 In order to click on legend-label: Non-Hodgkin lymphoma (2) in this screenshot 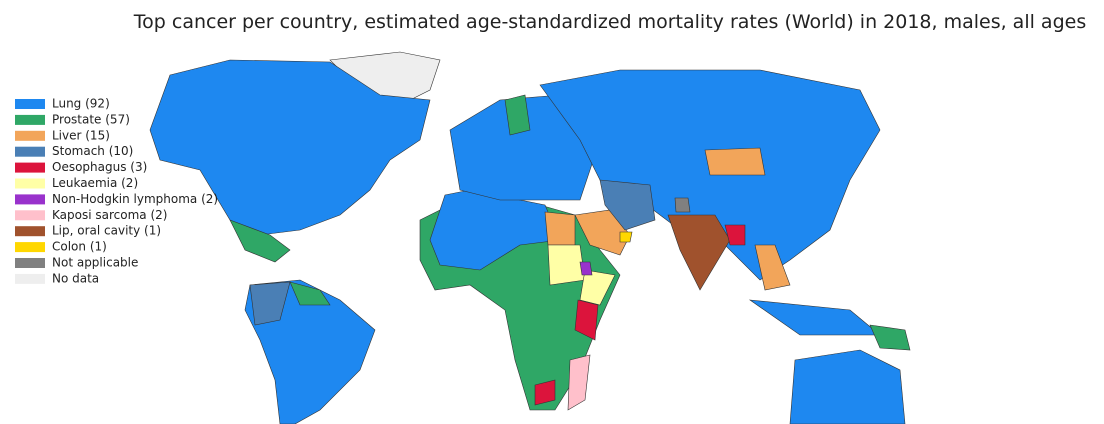, I will do `click(135, 199)`.